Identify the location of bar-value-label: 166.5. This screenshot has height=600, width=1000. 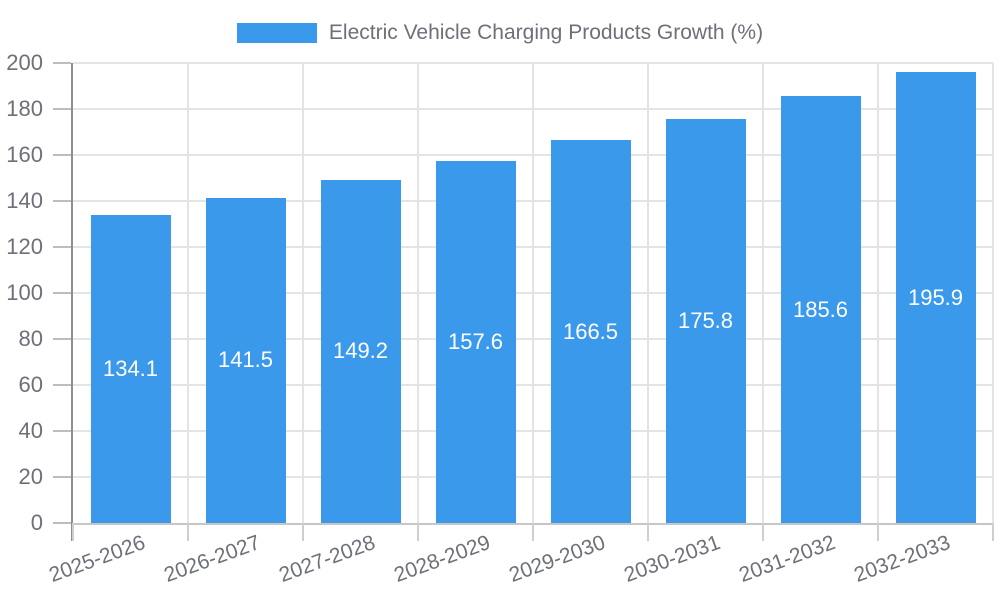
(590, 331).